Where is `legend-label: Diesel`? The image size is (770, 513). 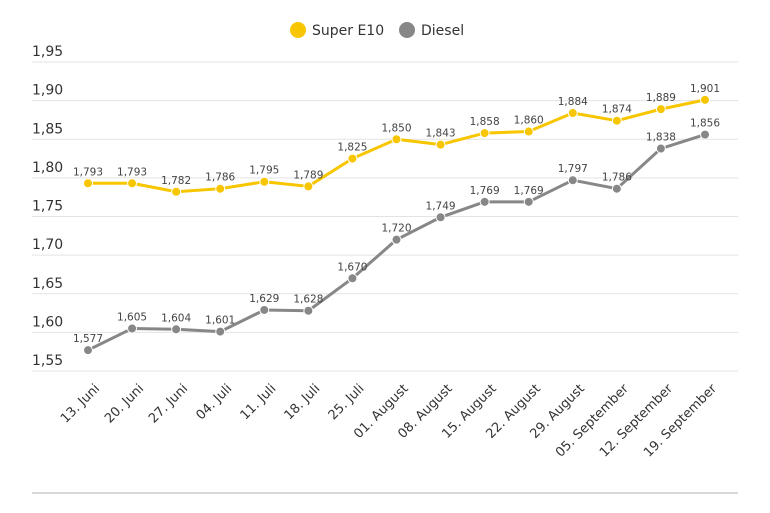
legend-label: Diesel is located at coordinates (442, 31).